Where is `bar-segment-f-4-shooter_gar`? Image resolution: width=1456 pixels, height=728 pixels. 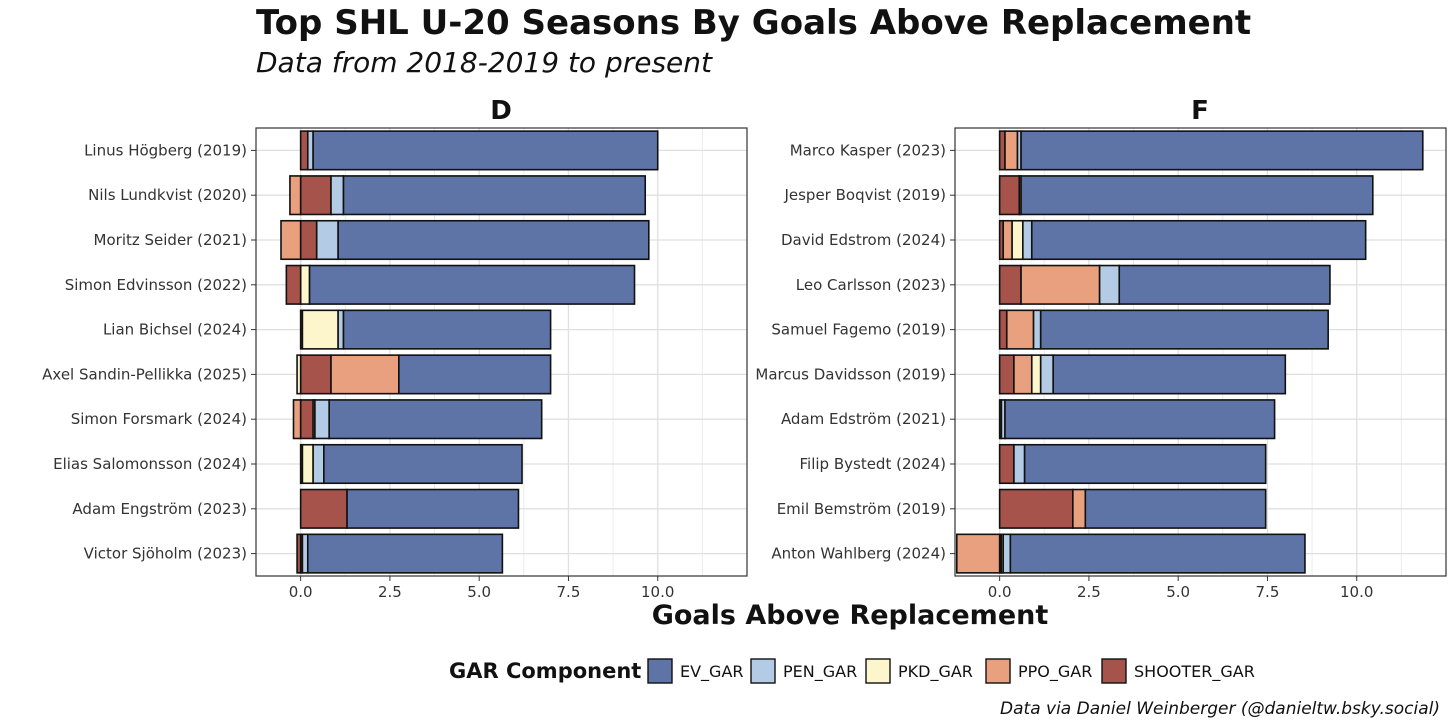
bar-segment-f-4-shooter_gar is located at coordinates (1003, 329).